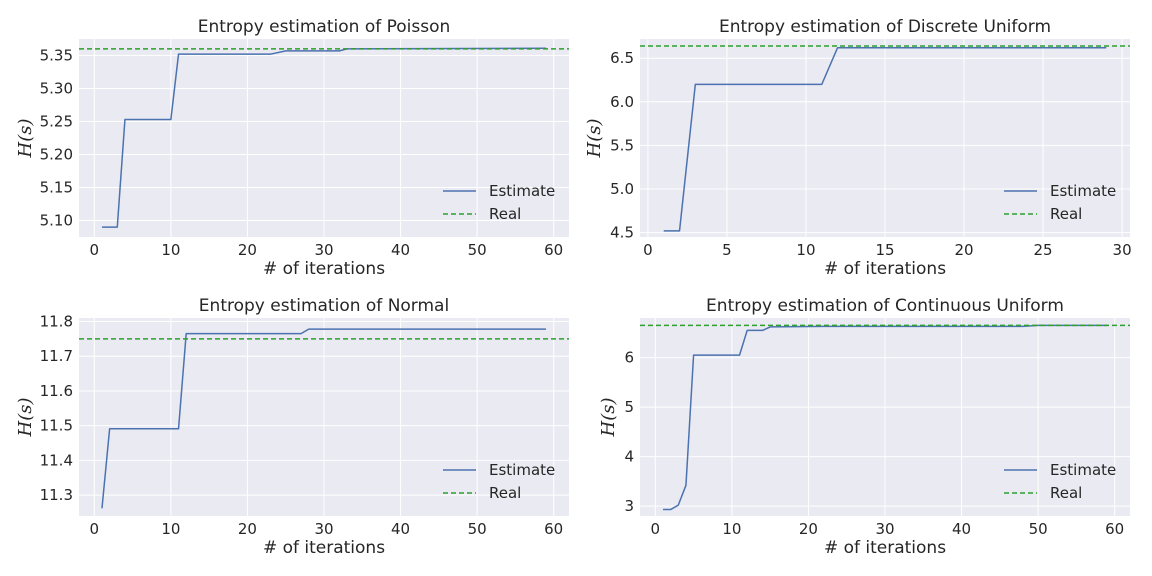  What do you see at coordinates (56, 460) in the screenshot?
I see `y-tick-label: 11.4` at bounding box center [56, 460].